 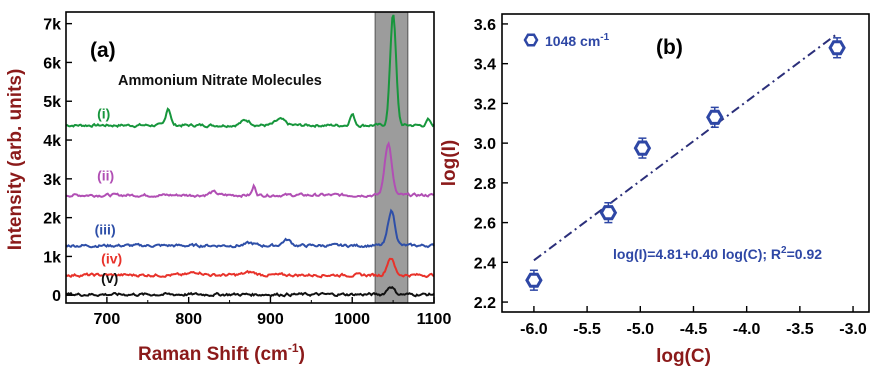 What do you see at coordinates (56, 296) in the screenshot?
I see `y-tick-label: 0` at bounding box center [56, 296].